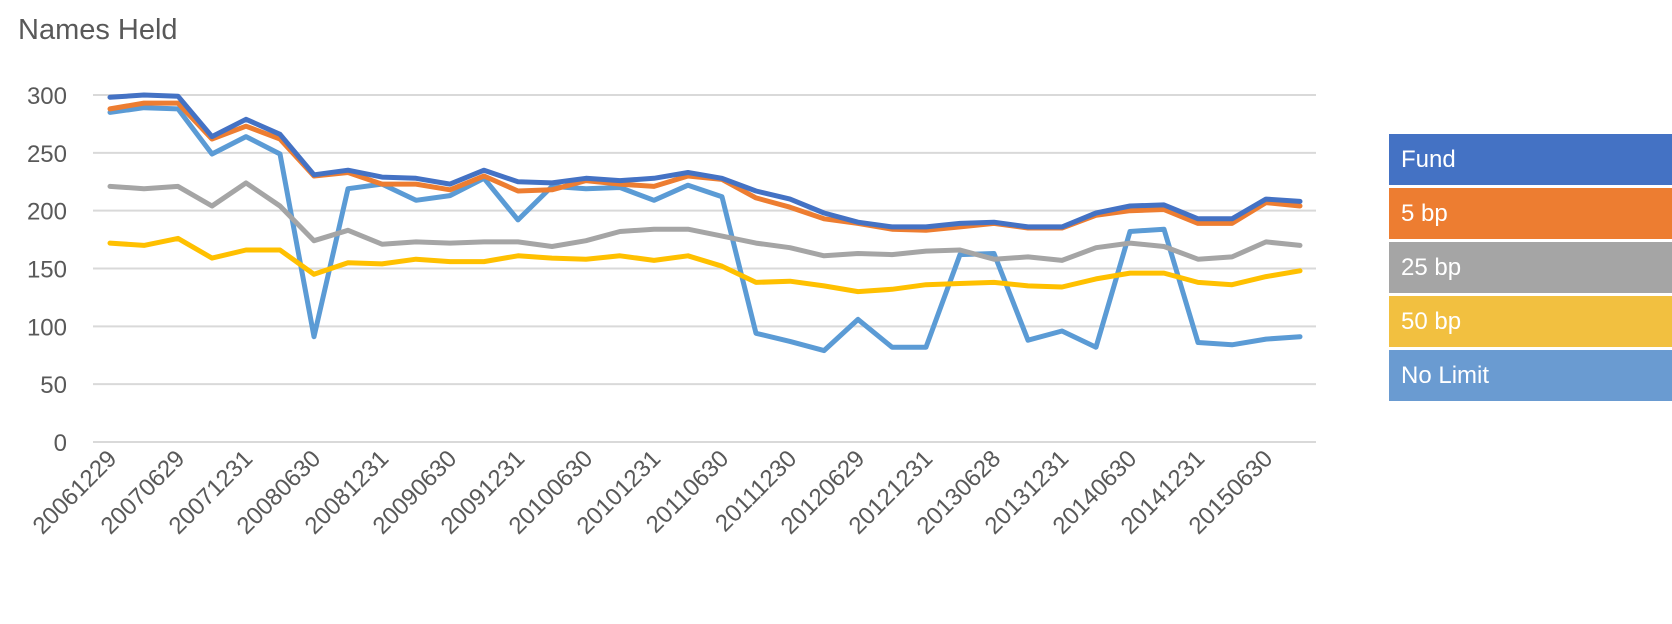 The width and height of the screenshot is (1672, 624). Describe the element at coordinates (1530, 321) in the screenshot. I see `legend-item-50bp: 50 bp` at that location.